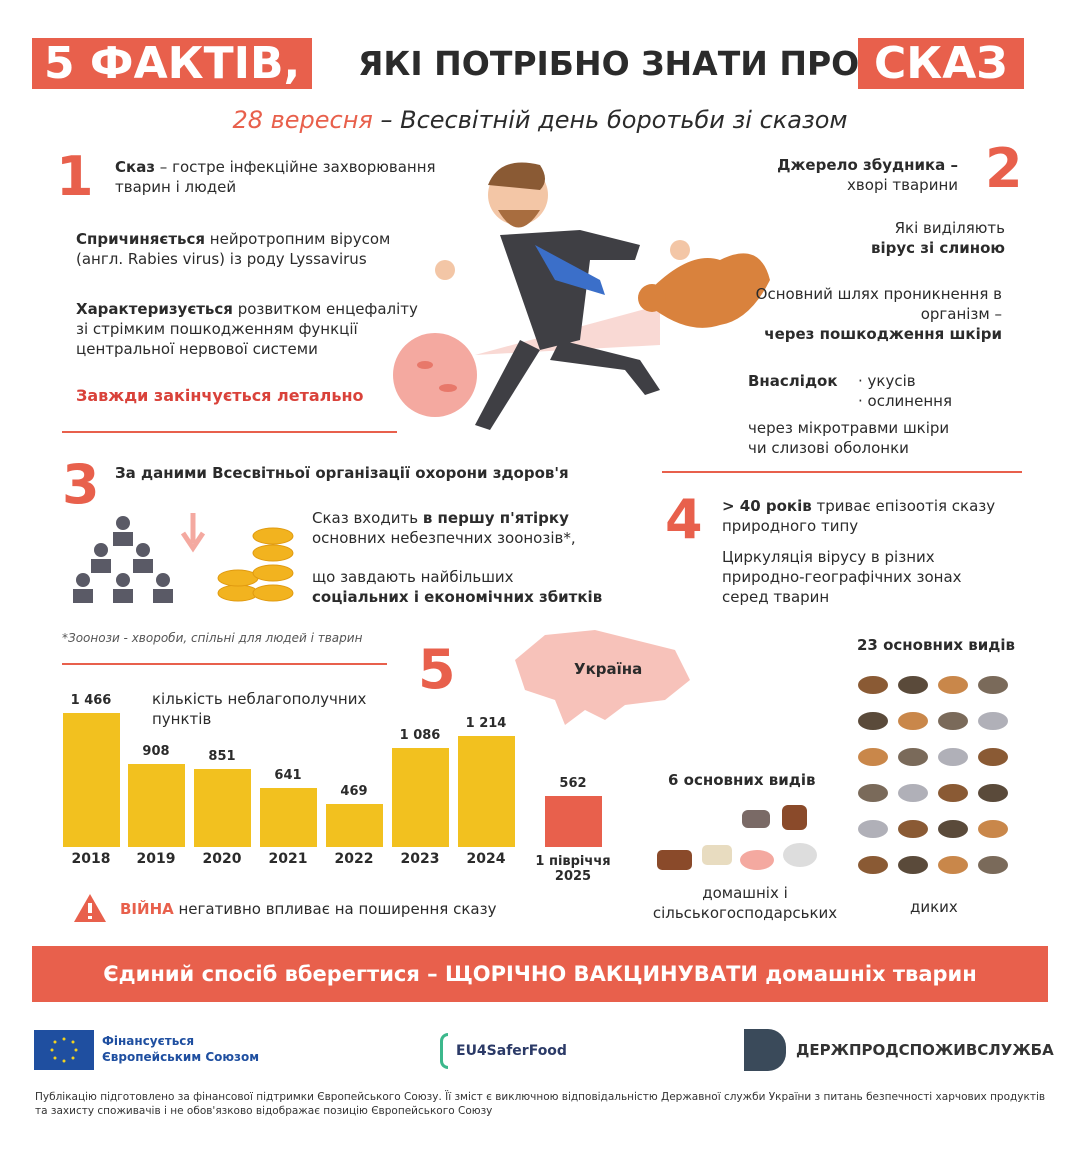 Image resolution: width=1080 pixels, height=1149 pixels. Describe the element at coordinates (259, 709) in the screenshot. I see `chart-title: кількість неблагополучних пунктів` at that location.